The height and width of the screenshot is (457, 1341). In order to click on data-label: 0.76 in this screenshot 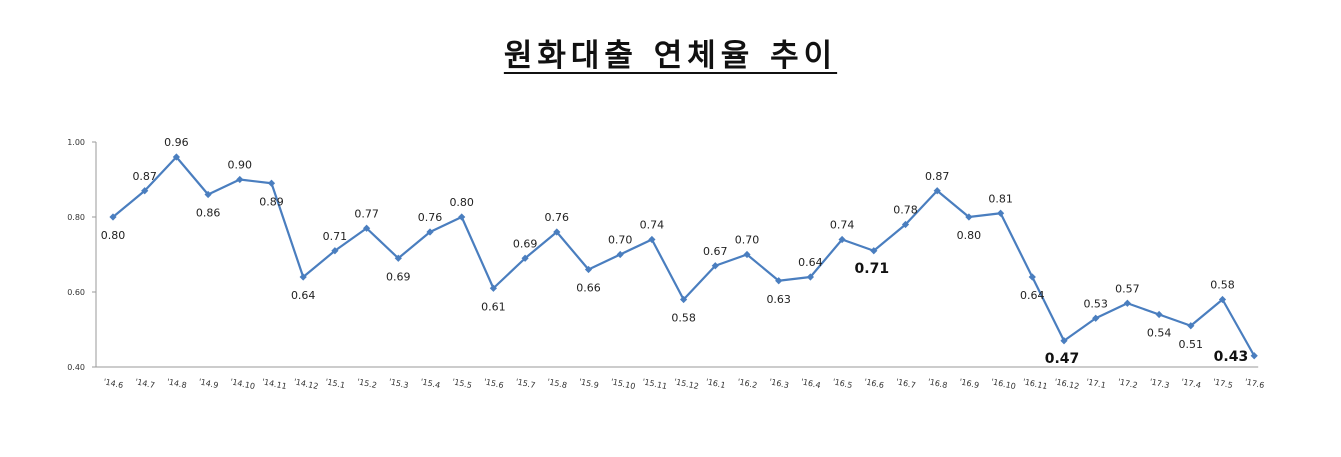, I will do `click(430, 217)`.